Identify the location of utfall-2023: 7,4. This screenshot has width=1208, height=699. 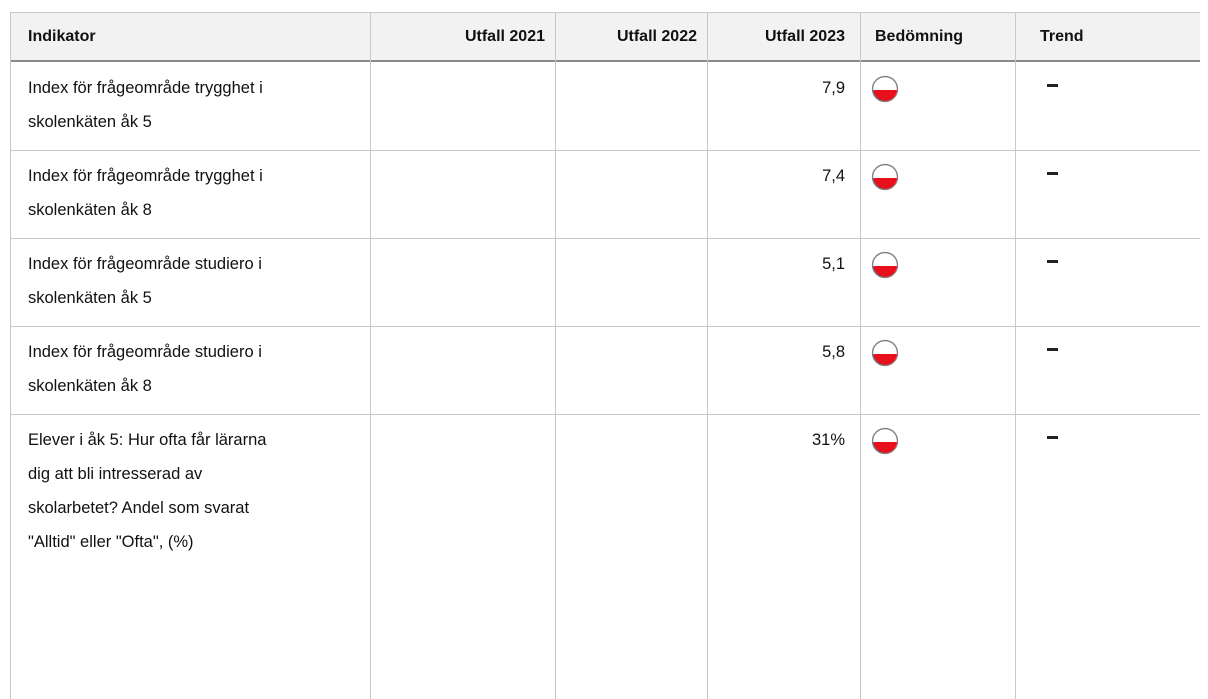
(833, 176).